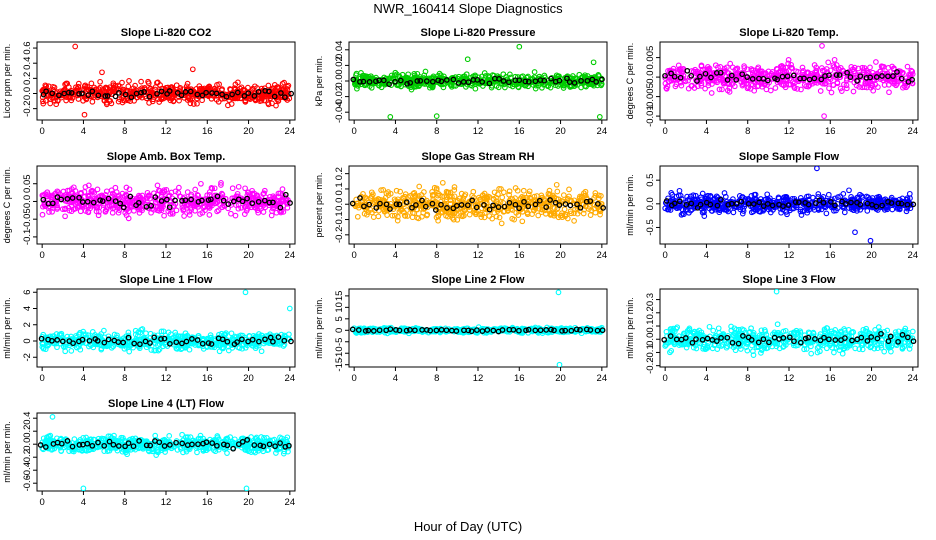 Image resolution: width=936 pixels, height=540 pixels. I want to click on y-tick-label: 0.5, so click(650, 180).